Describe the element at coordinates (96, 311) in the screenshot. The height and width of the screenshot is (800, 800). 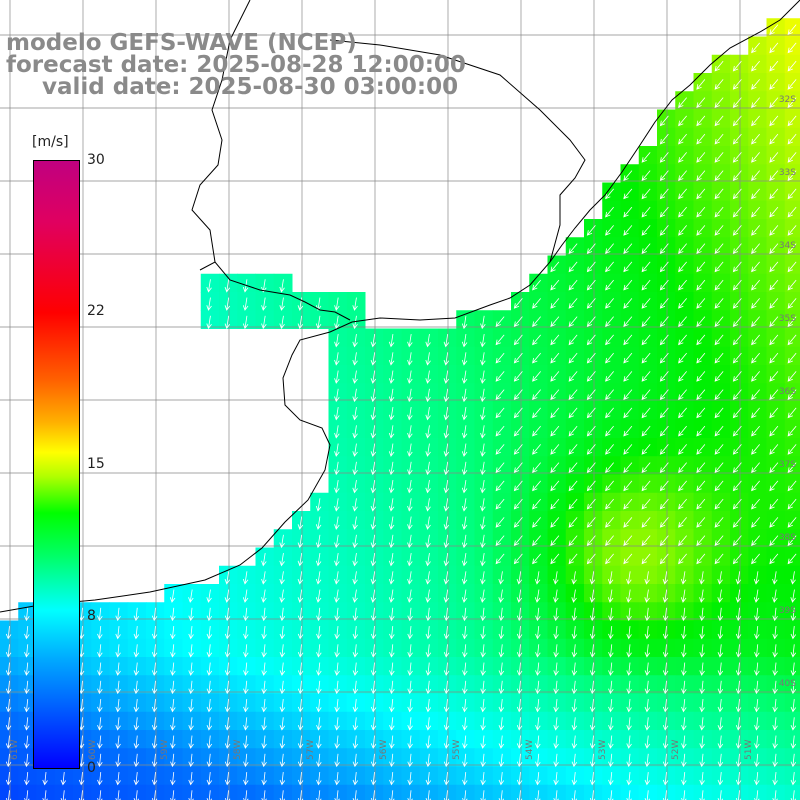
I see `colorbar-tick-22: 22` at that location.